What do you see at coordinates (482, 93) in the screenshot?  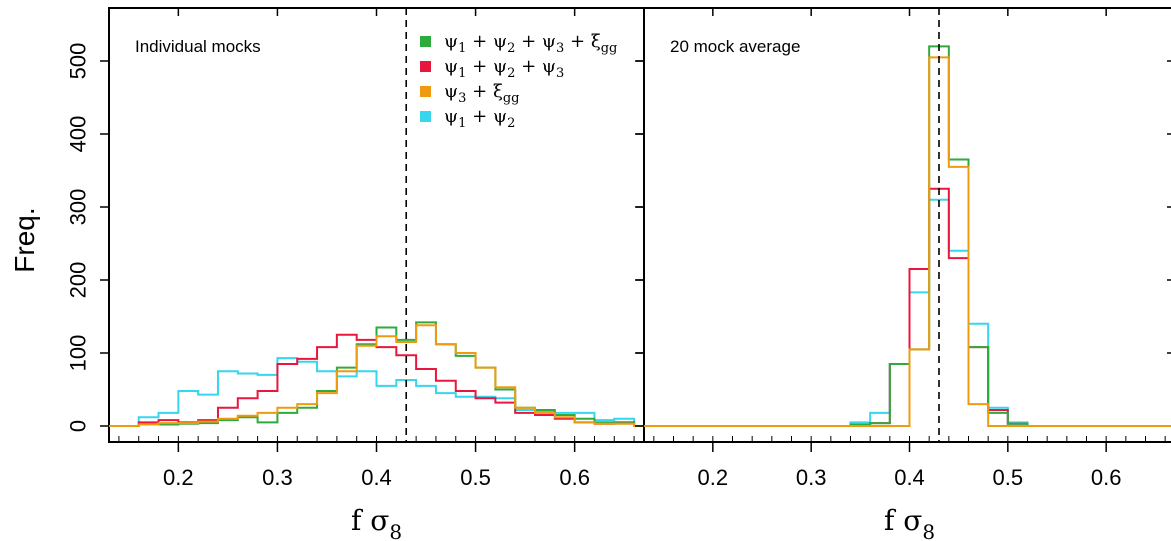 I see `legend-label-3: ψ3 + ξgg` at bounding box center [482, 93].